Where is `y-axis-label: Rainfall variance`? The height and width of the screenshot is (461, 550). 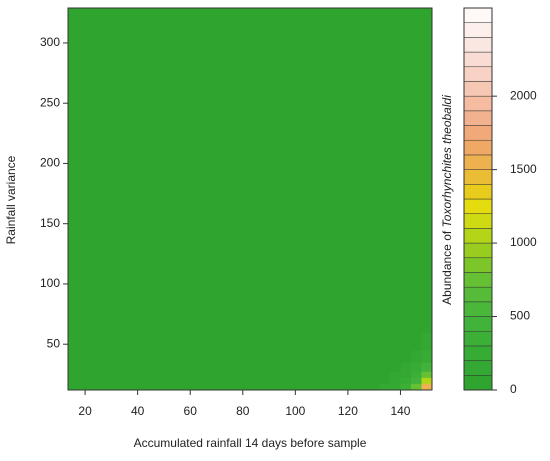 y-axis-label: Rainfall variance is located at coordinates (11, 199).